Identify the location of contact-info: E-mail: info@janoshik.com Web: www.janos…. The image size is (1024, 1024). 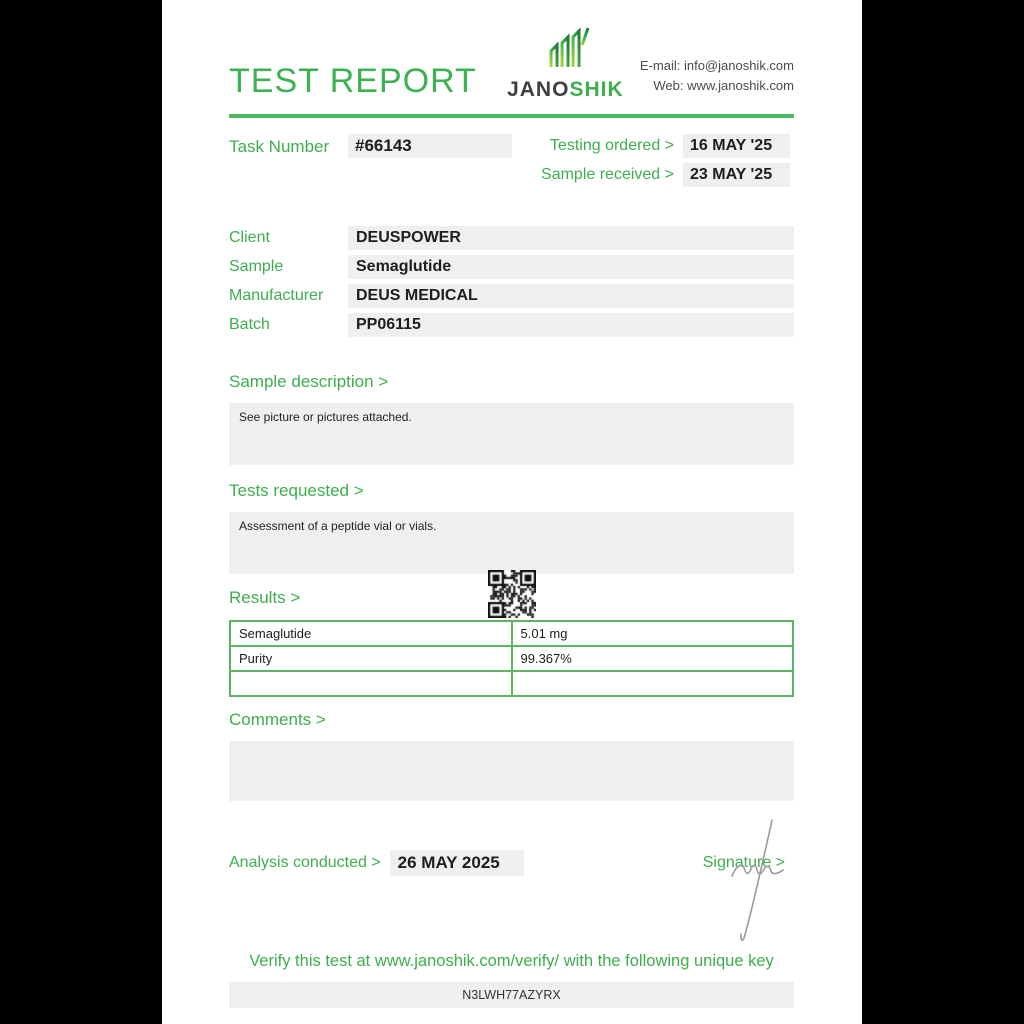
(717, 78).